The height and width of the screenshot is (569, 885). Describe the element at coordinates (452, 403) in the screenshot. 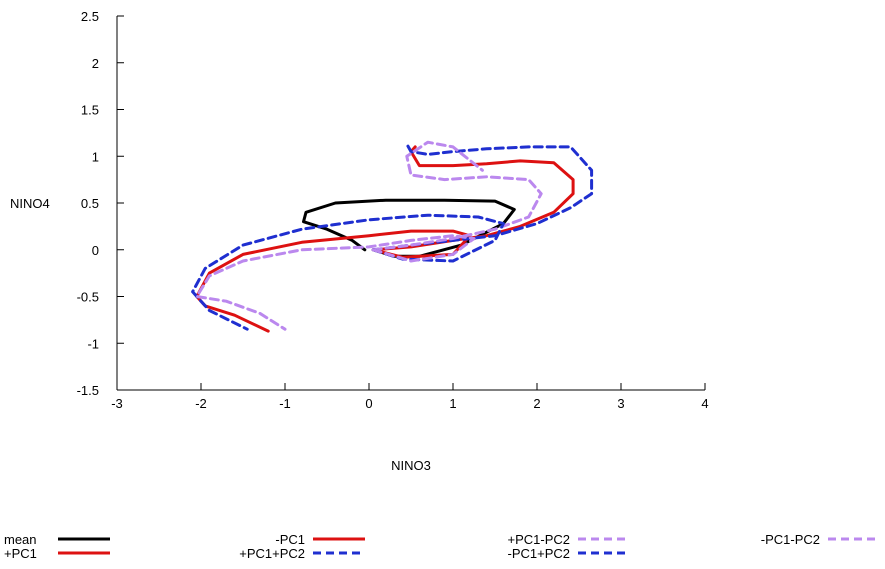

I see `x-tick-label: 1` at that location.